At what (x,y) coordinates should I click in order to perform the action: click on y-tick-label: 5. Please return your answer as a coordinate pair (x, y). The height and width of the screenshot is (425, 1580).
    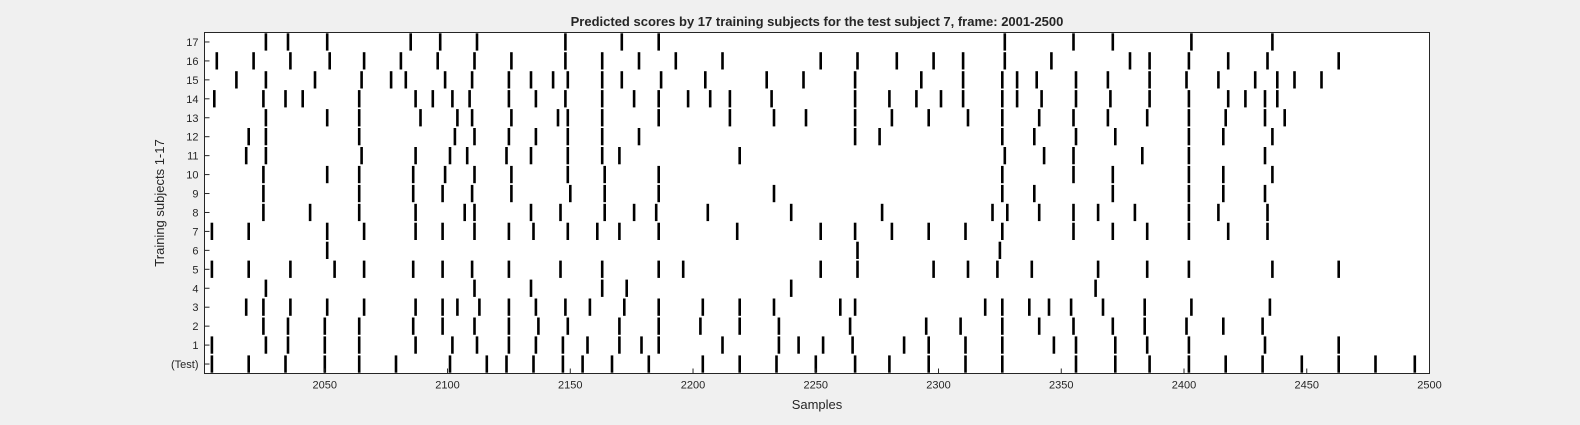
    Looking at the image, I should click on (195, 270).